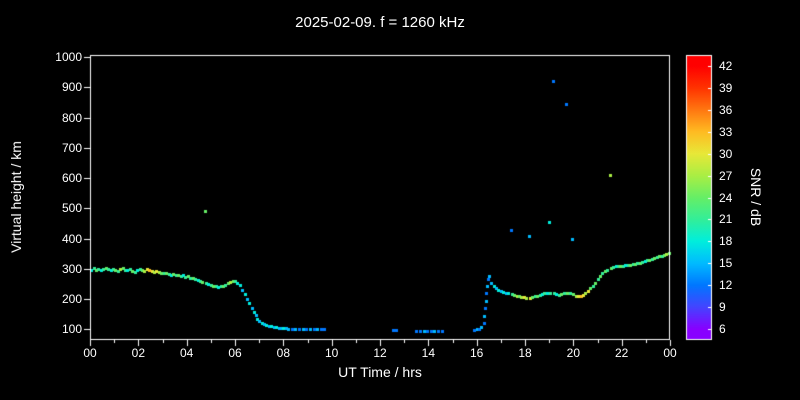 The image size is (800, 400). Describe the element at coordinates (71, 87) in the screenshot. I see `y-tick-label: 900` at that location.